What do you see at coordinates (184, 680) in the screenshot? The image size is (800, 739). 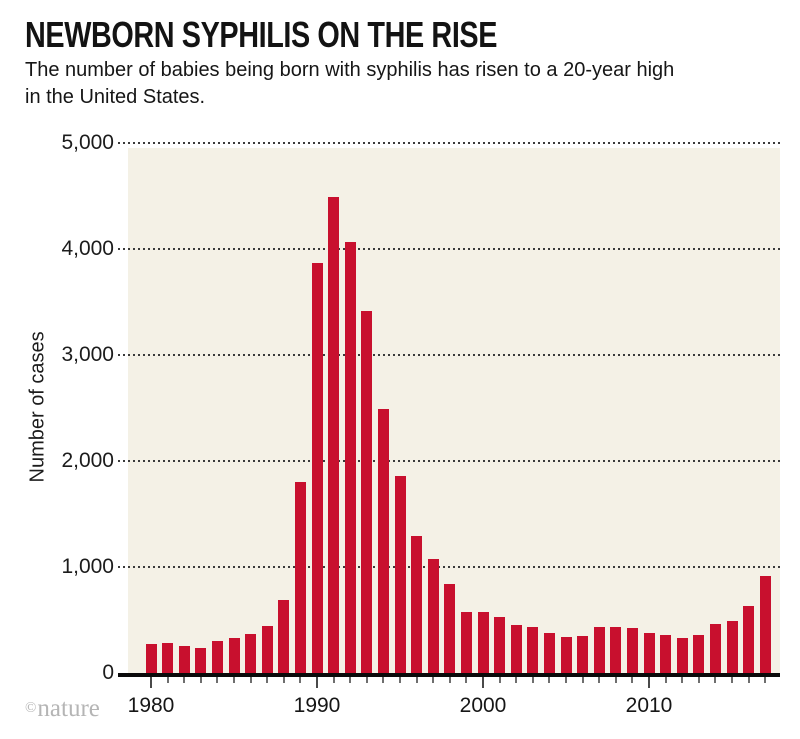 I see `x-tick-1982` at bounding box center [184, 680].